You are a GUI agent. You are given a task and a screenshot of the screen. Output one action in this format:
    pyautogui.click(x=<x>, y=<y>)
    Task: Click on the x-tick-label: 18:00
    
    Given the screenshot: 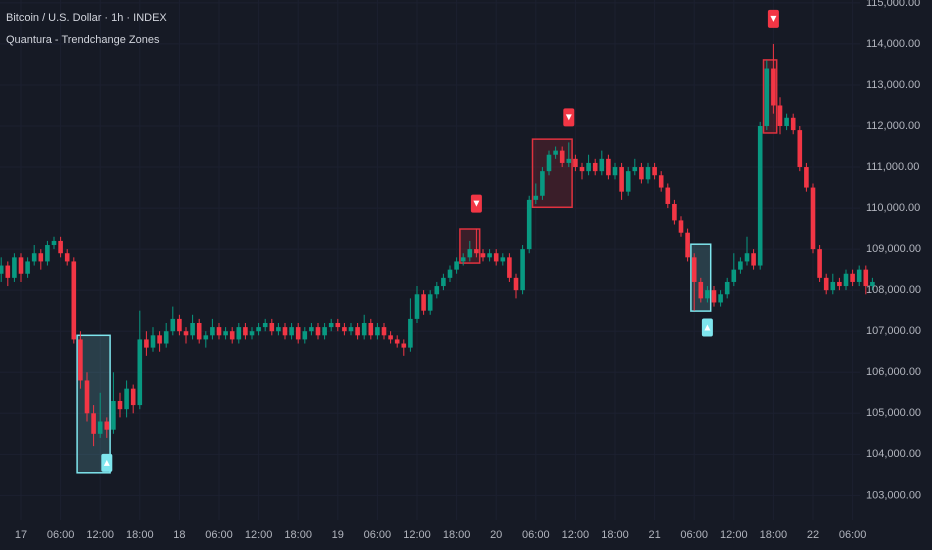 What is the action you would take?
    pyautogui.click(x=457, y=535)
    